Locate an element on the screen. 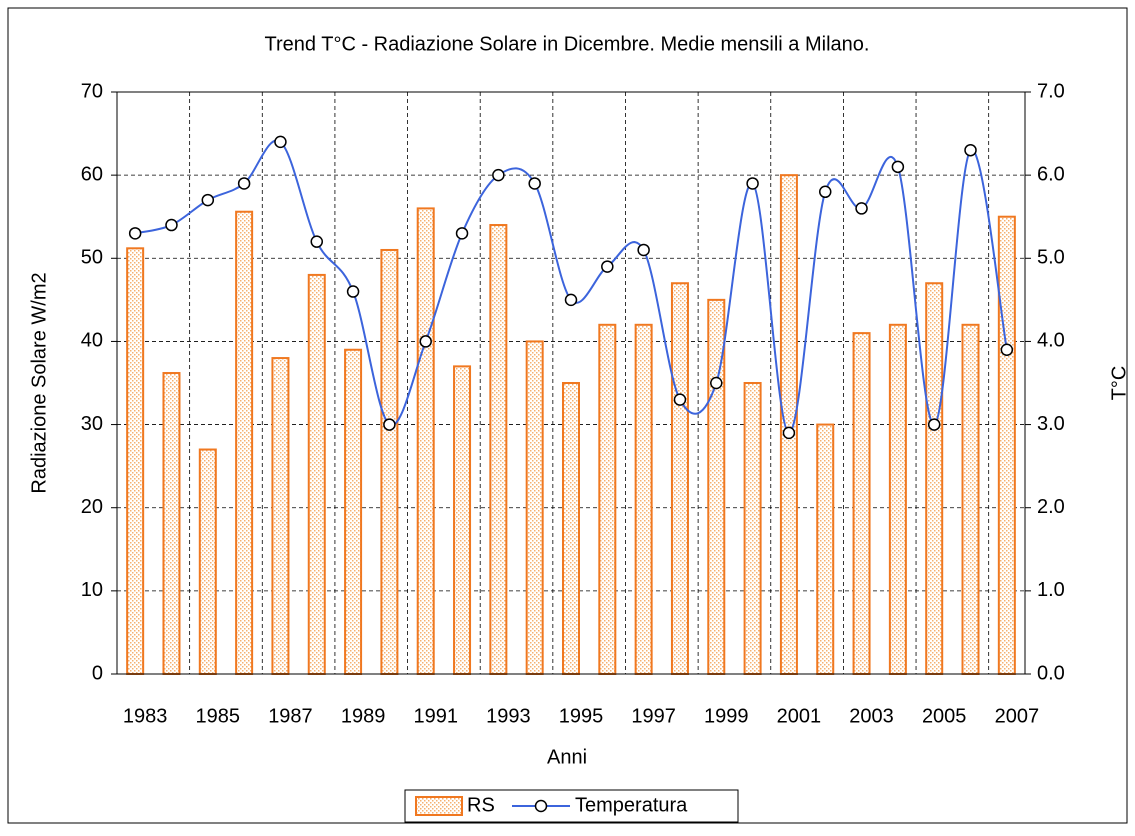  x-tick-label: 2003 is located at coordinates (871, 716).